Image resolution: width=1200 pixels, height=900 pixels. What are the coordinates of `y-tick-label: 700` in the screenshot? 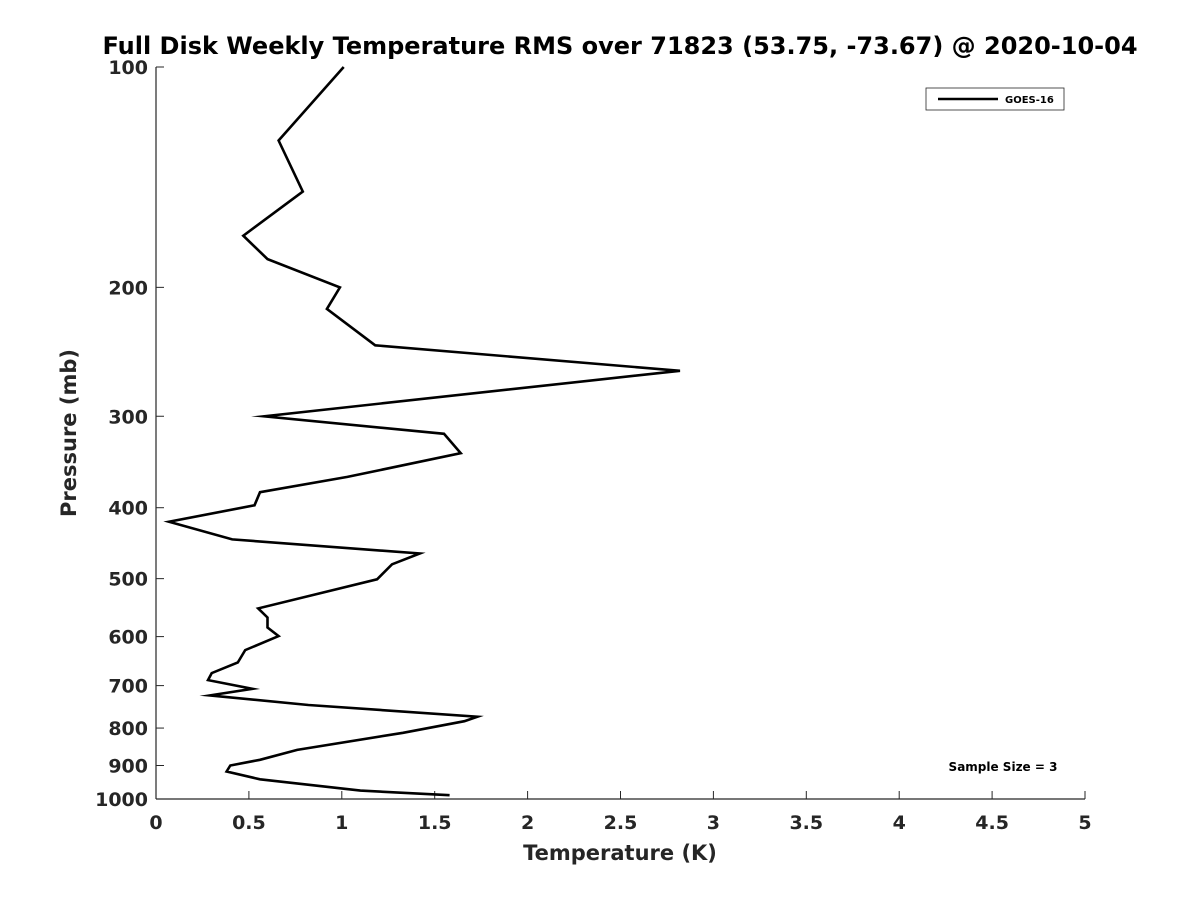 It's located at (128, 687).